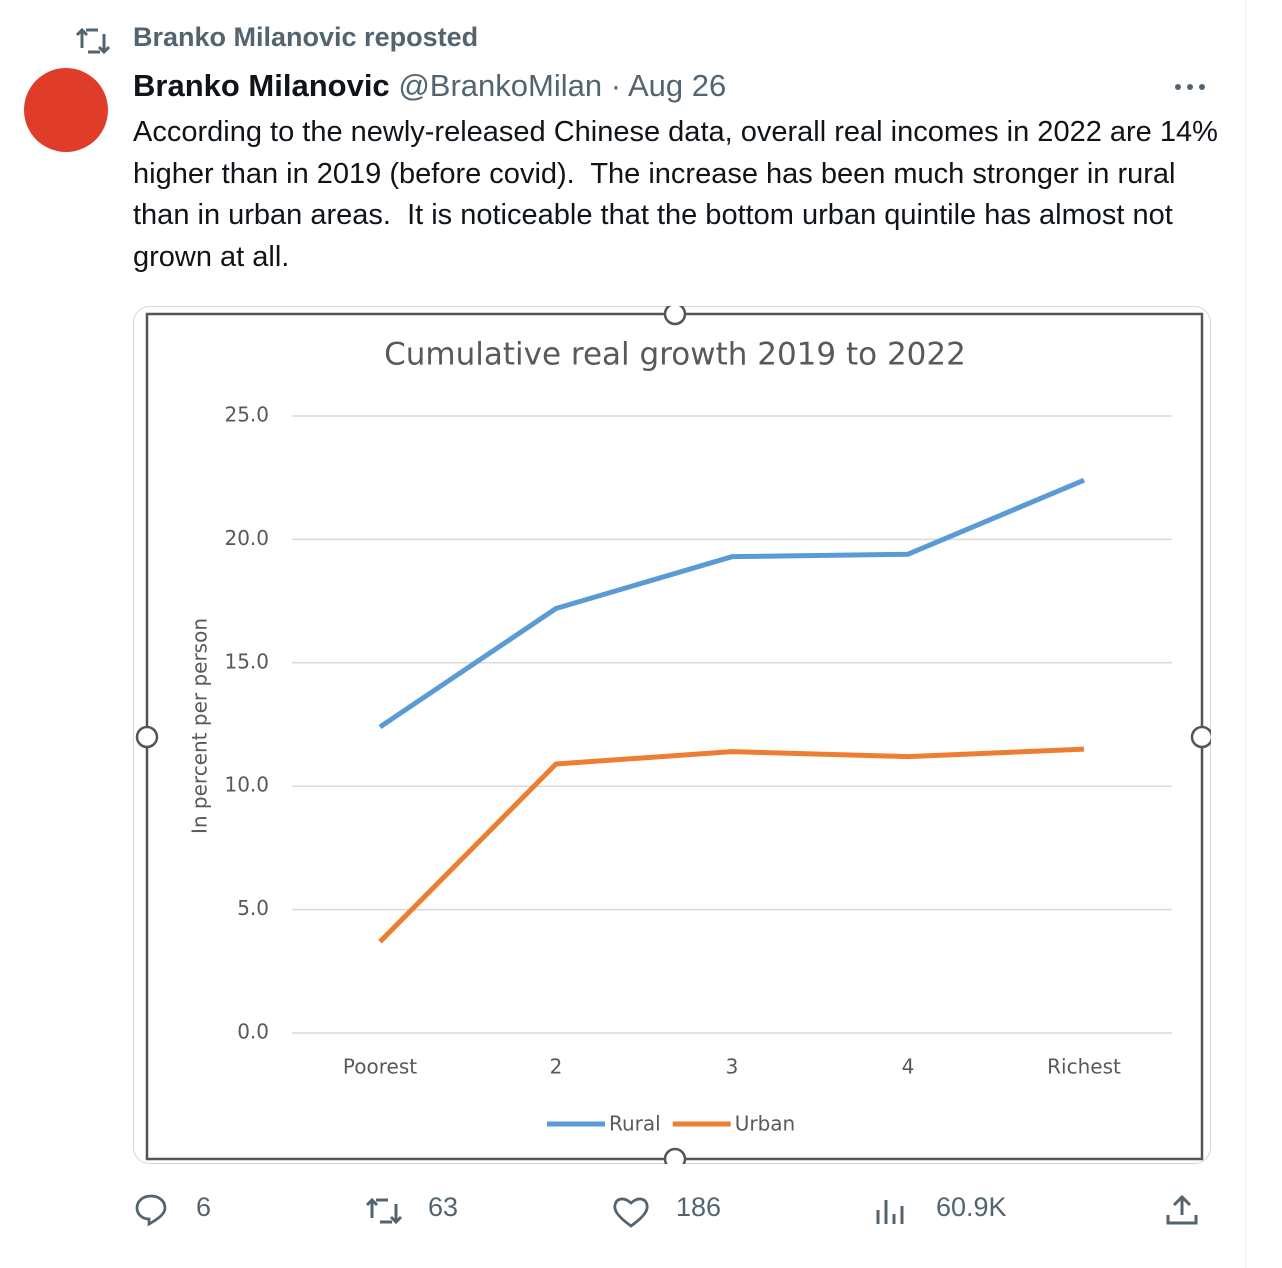 The height and width of the screenshot is (1268, 1282). Describe the element at coordinates (675, 355) in the screenshot. I see `chart-title: Cumulative real growth 2019 to 2022` at that location.